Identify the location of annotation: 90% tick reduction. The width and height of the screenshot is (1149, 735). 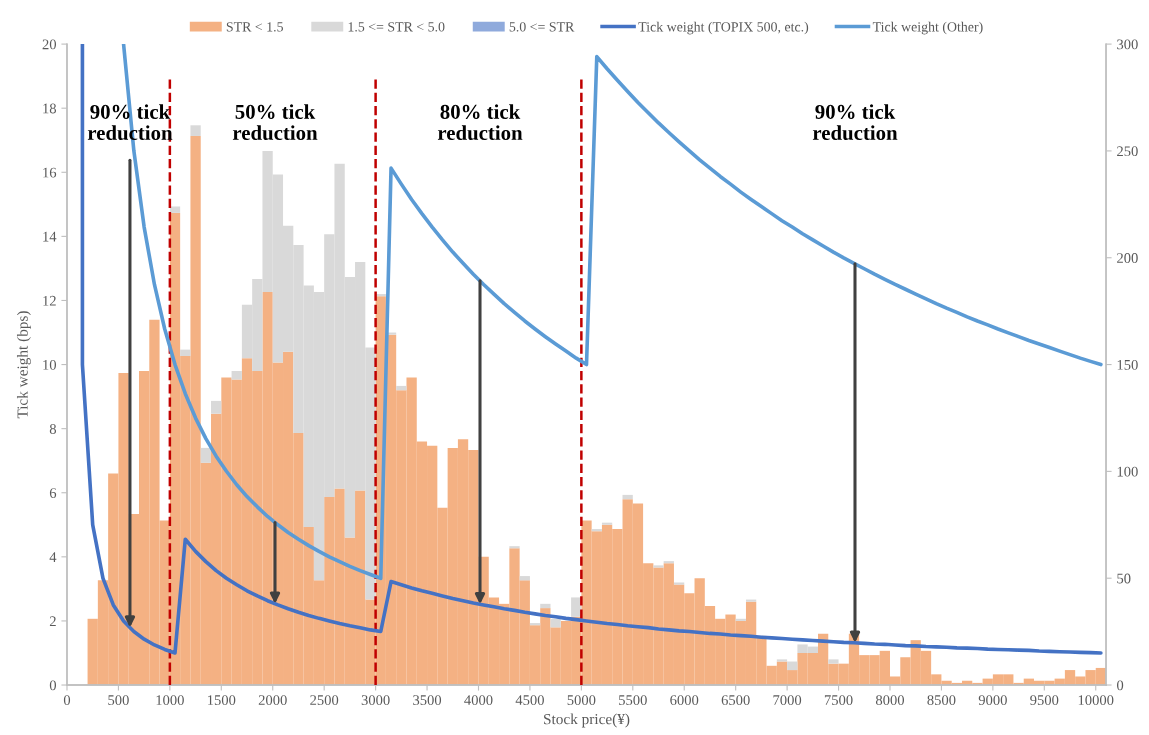
(855, 122).